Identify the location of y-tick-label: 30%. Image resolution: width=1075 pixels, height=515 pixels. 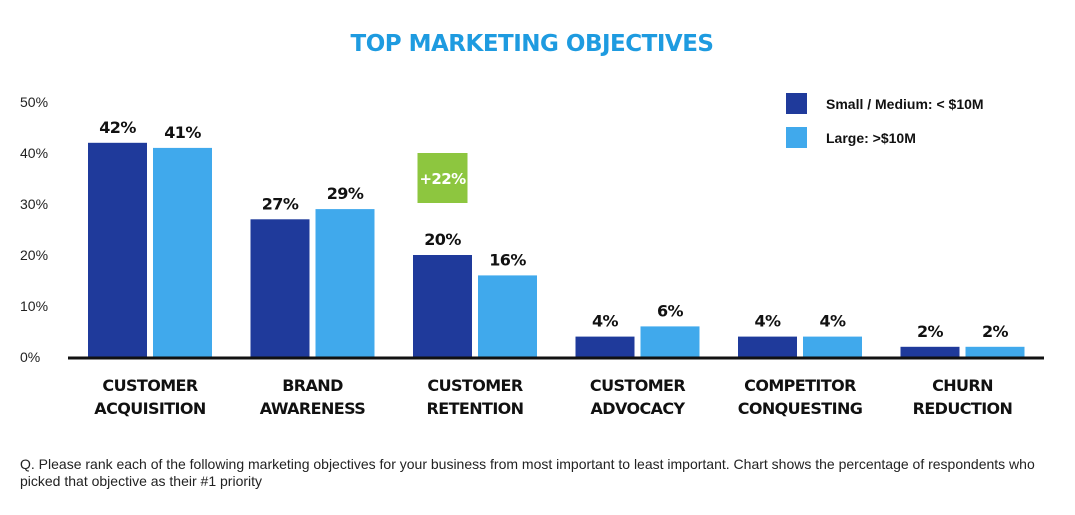
(34, 204).